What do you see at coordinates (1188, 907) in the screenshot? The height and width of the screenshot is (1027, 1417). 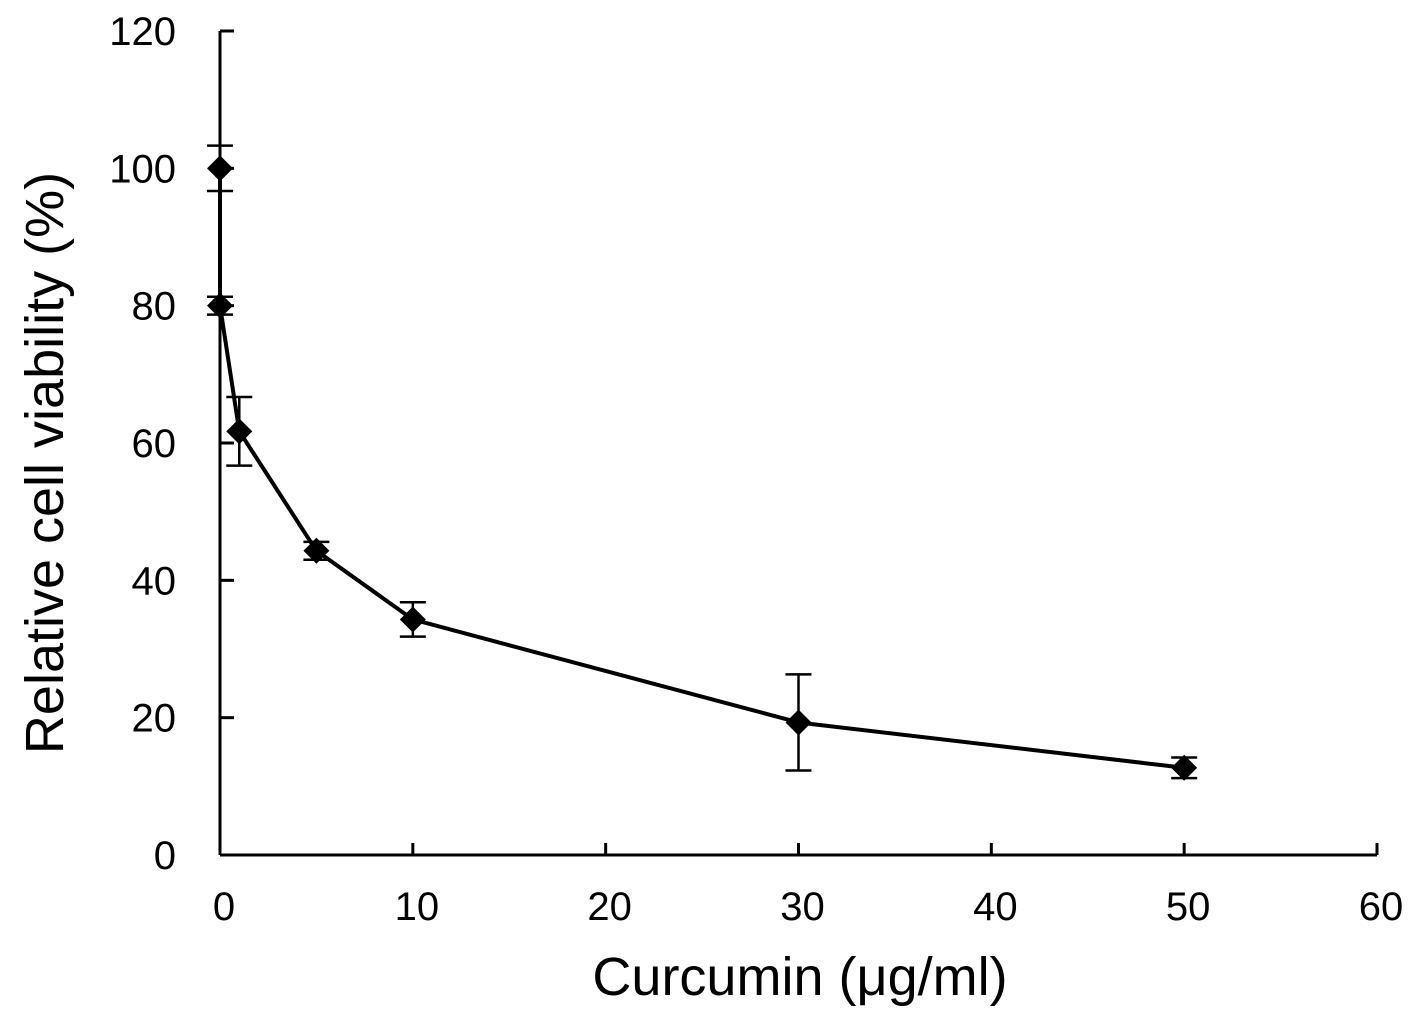 I see `x-tick-label: 50` at bounding box center [1188, 907].